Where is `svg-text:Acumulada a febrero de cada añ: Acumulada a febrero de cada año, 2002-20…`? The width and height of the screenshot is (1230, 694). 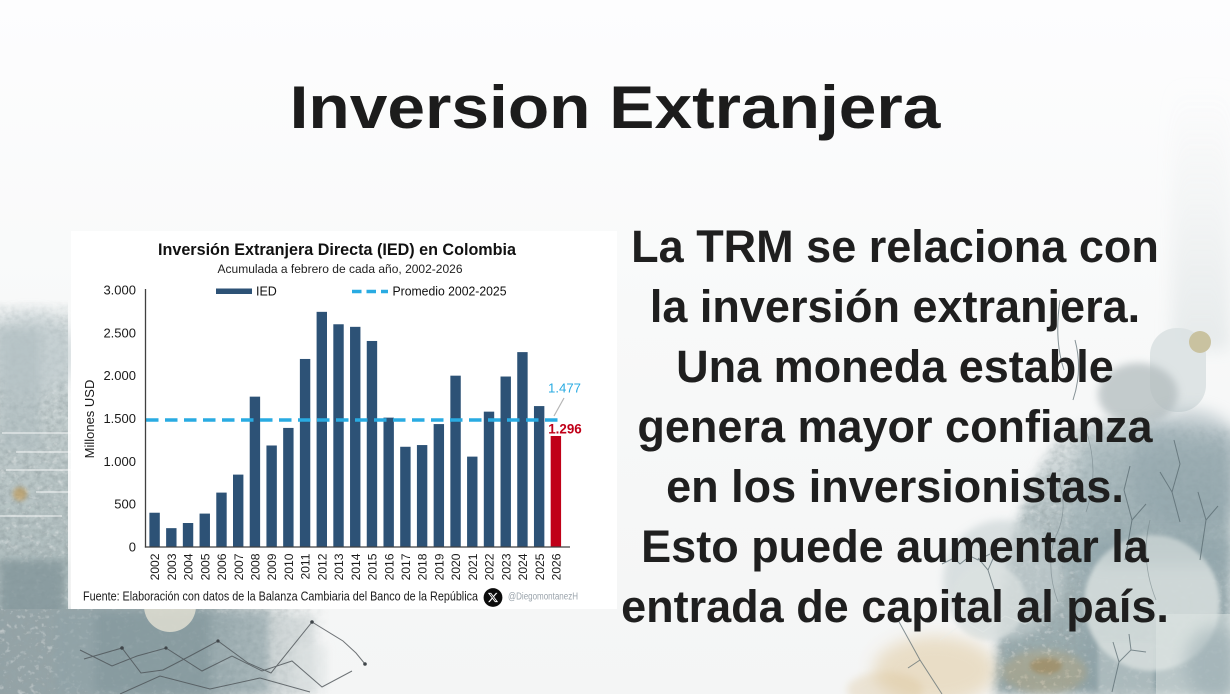 svg-text:Acumulada a febrero de cada añ: Acumulada a febrero de cada año, 2002-20… is located at coordinates (340, 269).